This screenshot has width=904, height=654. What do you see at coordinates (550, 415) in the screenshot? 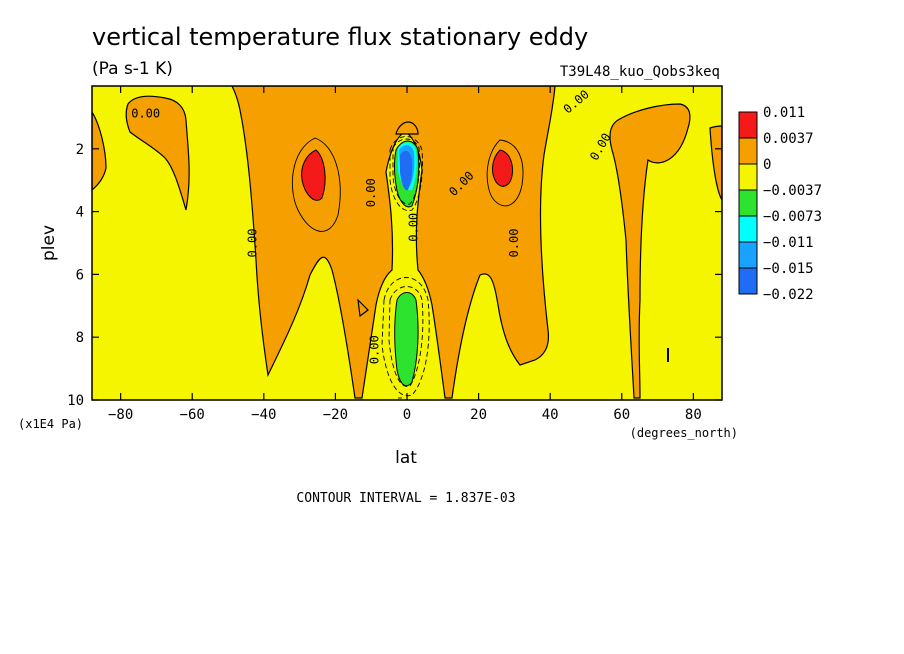
I see `x-tick-label: 40` at bounding box center [550, 415].